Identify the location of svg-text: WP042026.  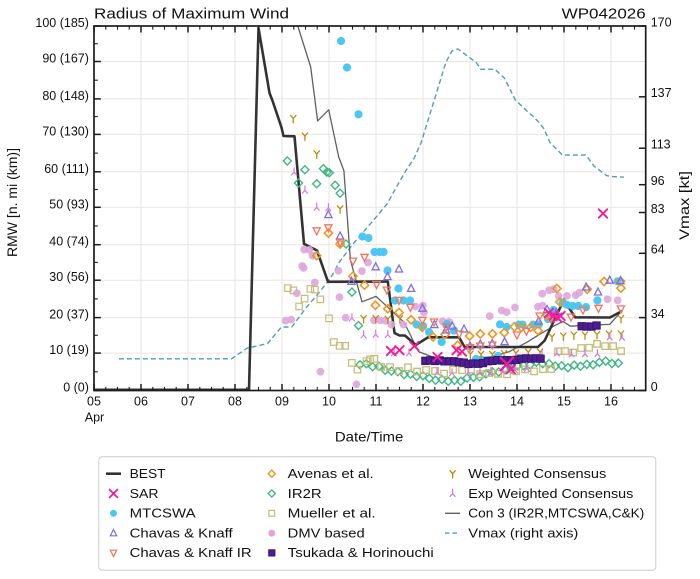
(604, 14).